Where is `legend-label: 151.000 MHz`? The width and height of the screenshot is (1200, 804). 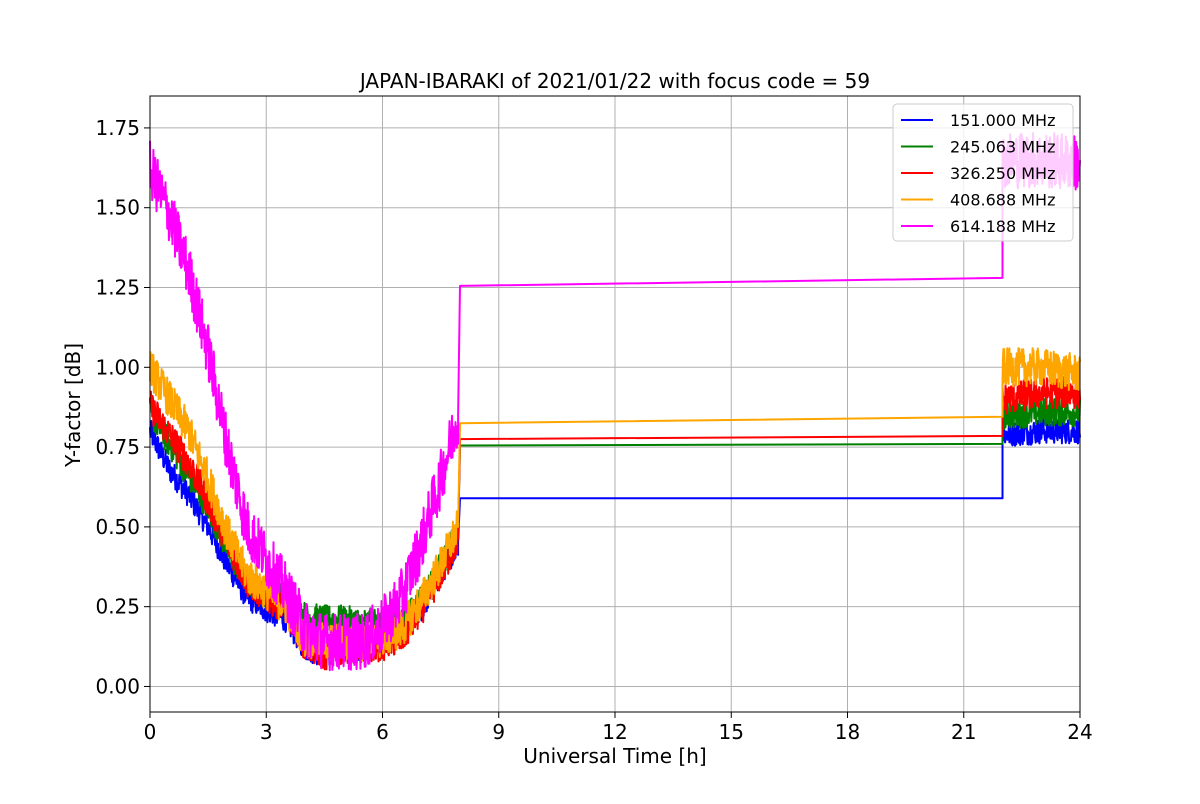 legend-label: 151.000 MHz is located at coordinates (1002, 120).